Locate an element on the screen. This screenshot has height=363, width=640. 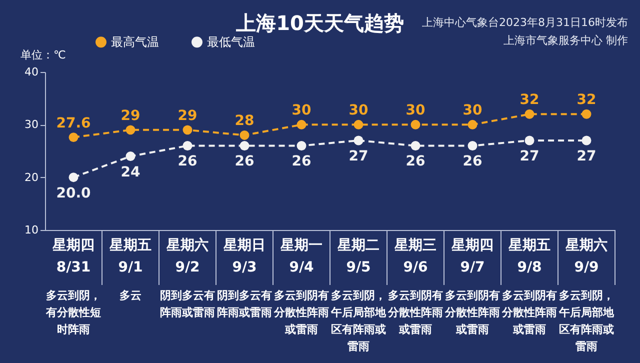
y-tick-label: 40 is located at coordinates (31, 72).